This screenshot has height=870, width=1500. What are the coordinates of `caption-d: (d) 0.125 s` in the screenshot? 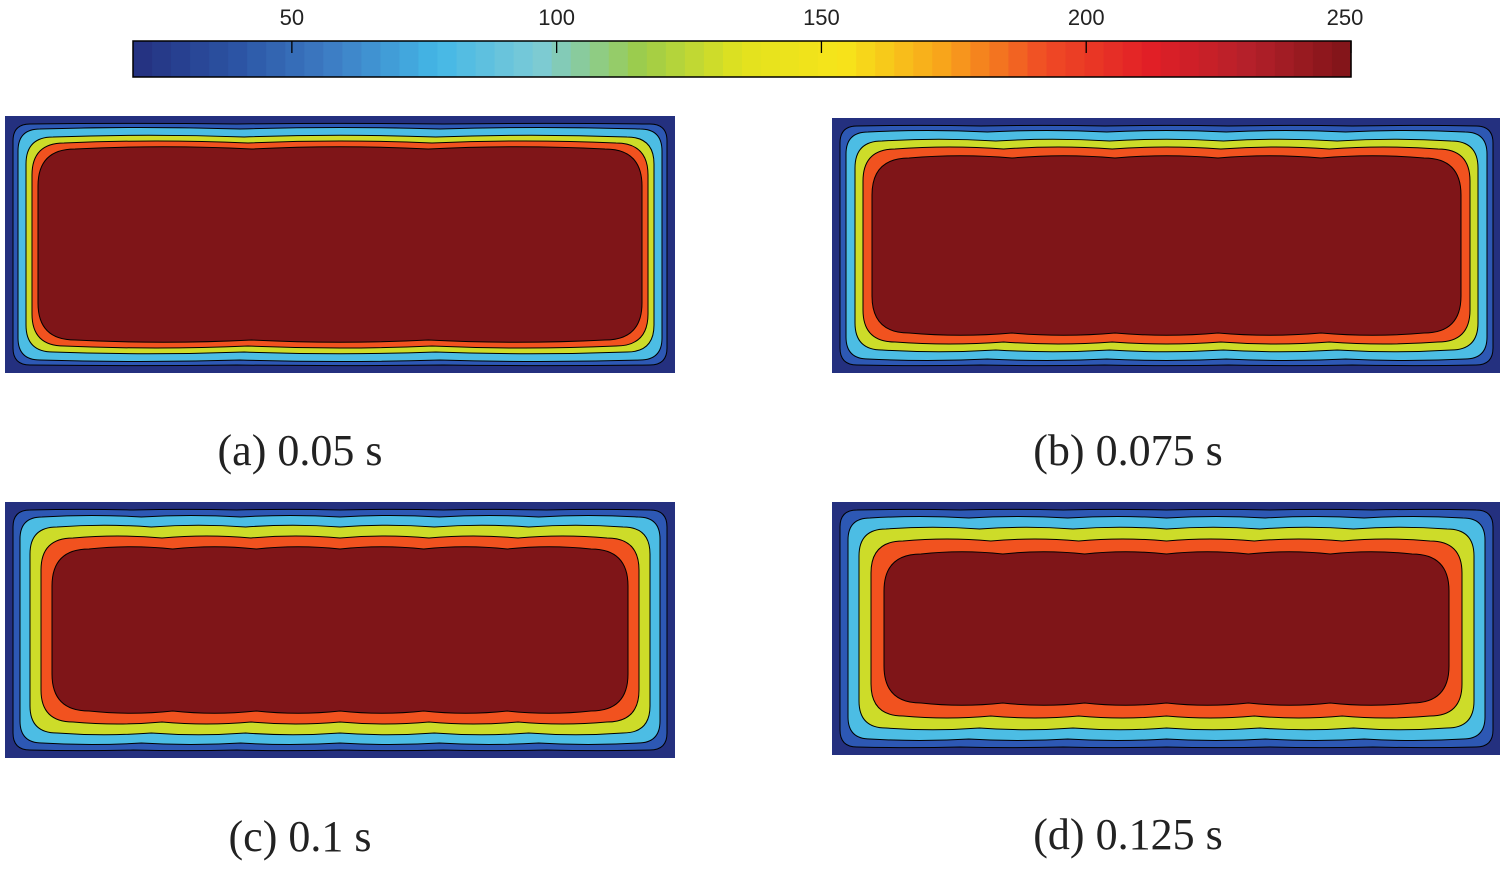 It's located at (1128, 834).